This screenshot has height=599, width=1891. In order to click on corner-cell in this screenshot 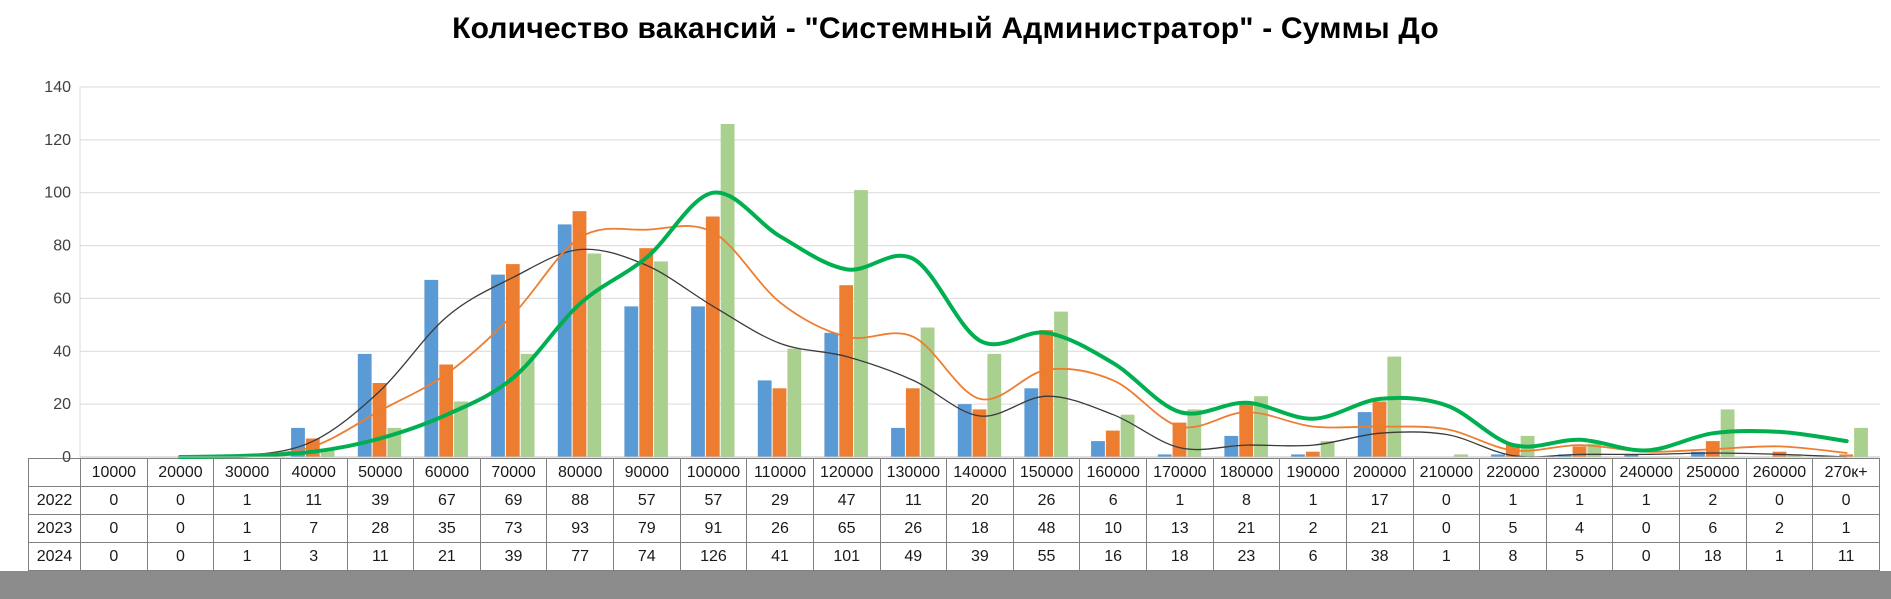, I will do `click(54, 472)`.